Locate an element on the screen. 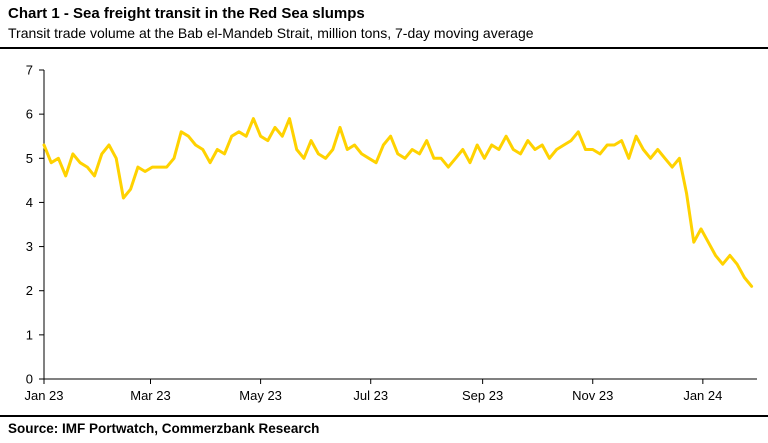 Image resolution: width=768 pixels, height=443 pixels. y-tick-label: 2 is located at coordinates (29, 290).